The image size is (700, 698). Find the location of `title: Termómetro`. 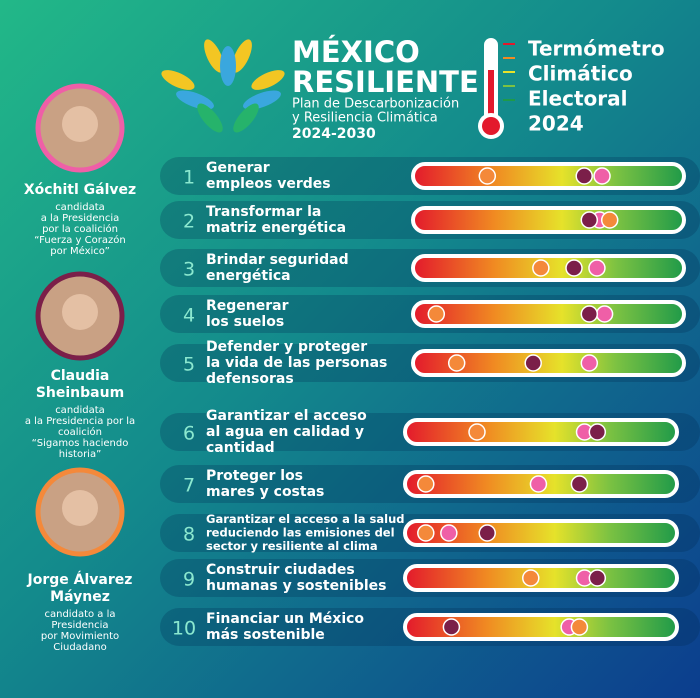

title: Termómetro is located at coordinates (596, 49).